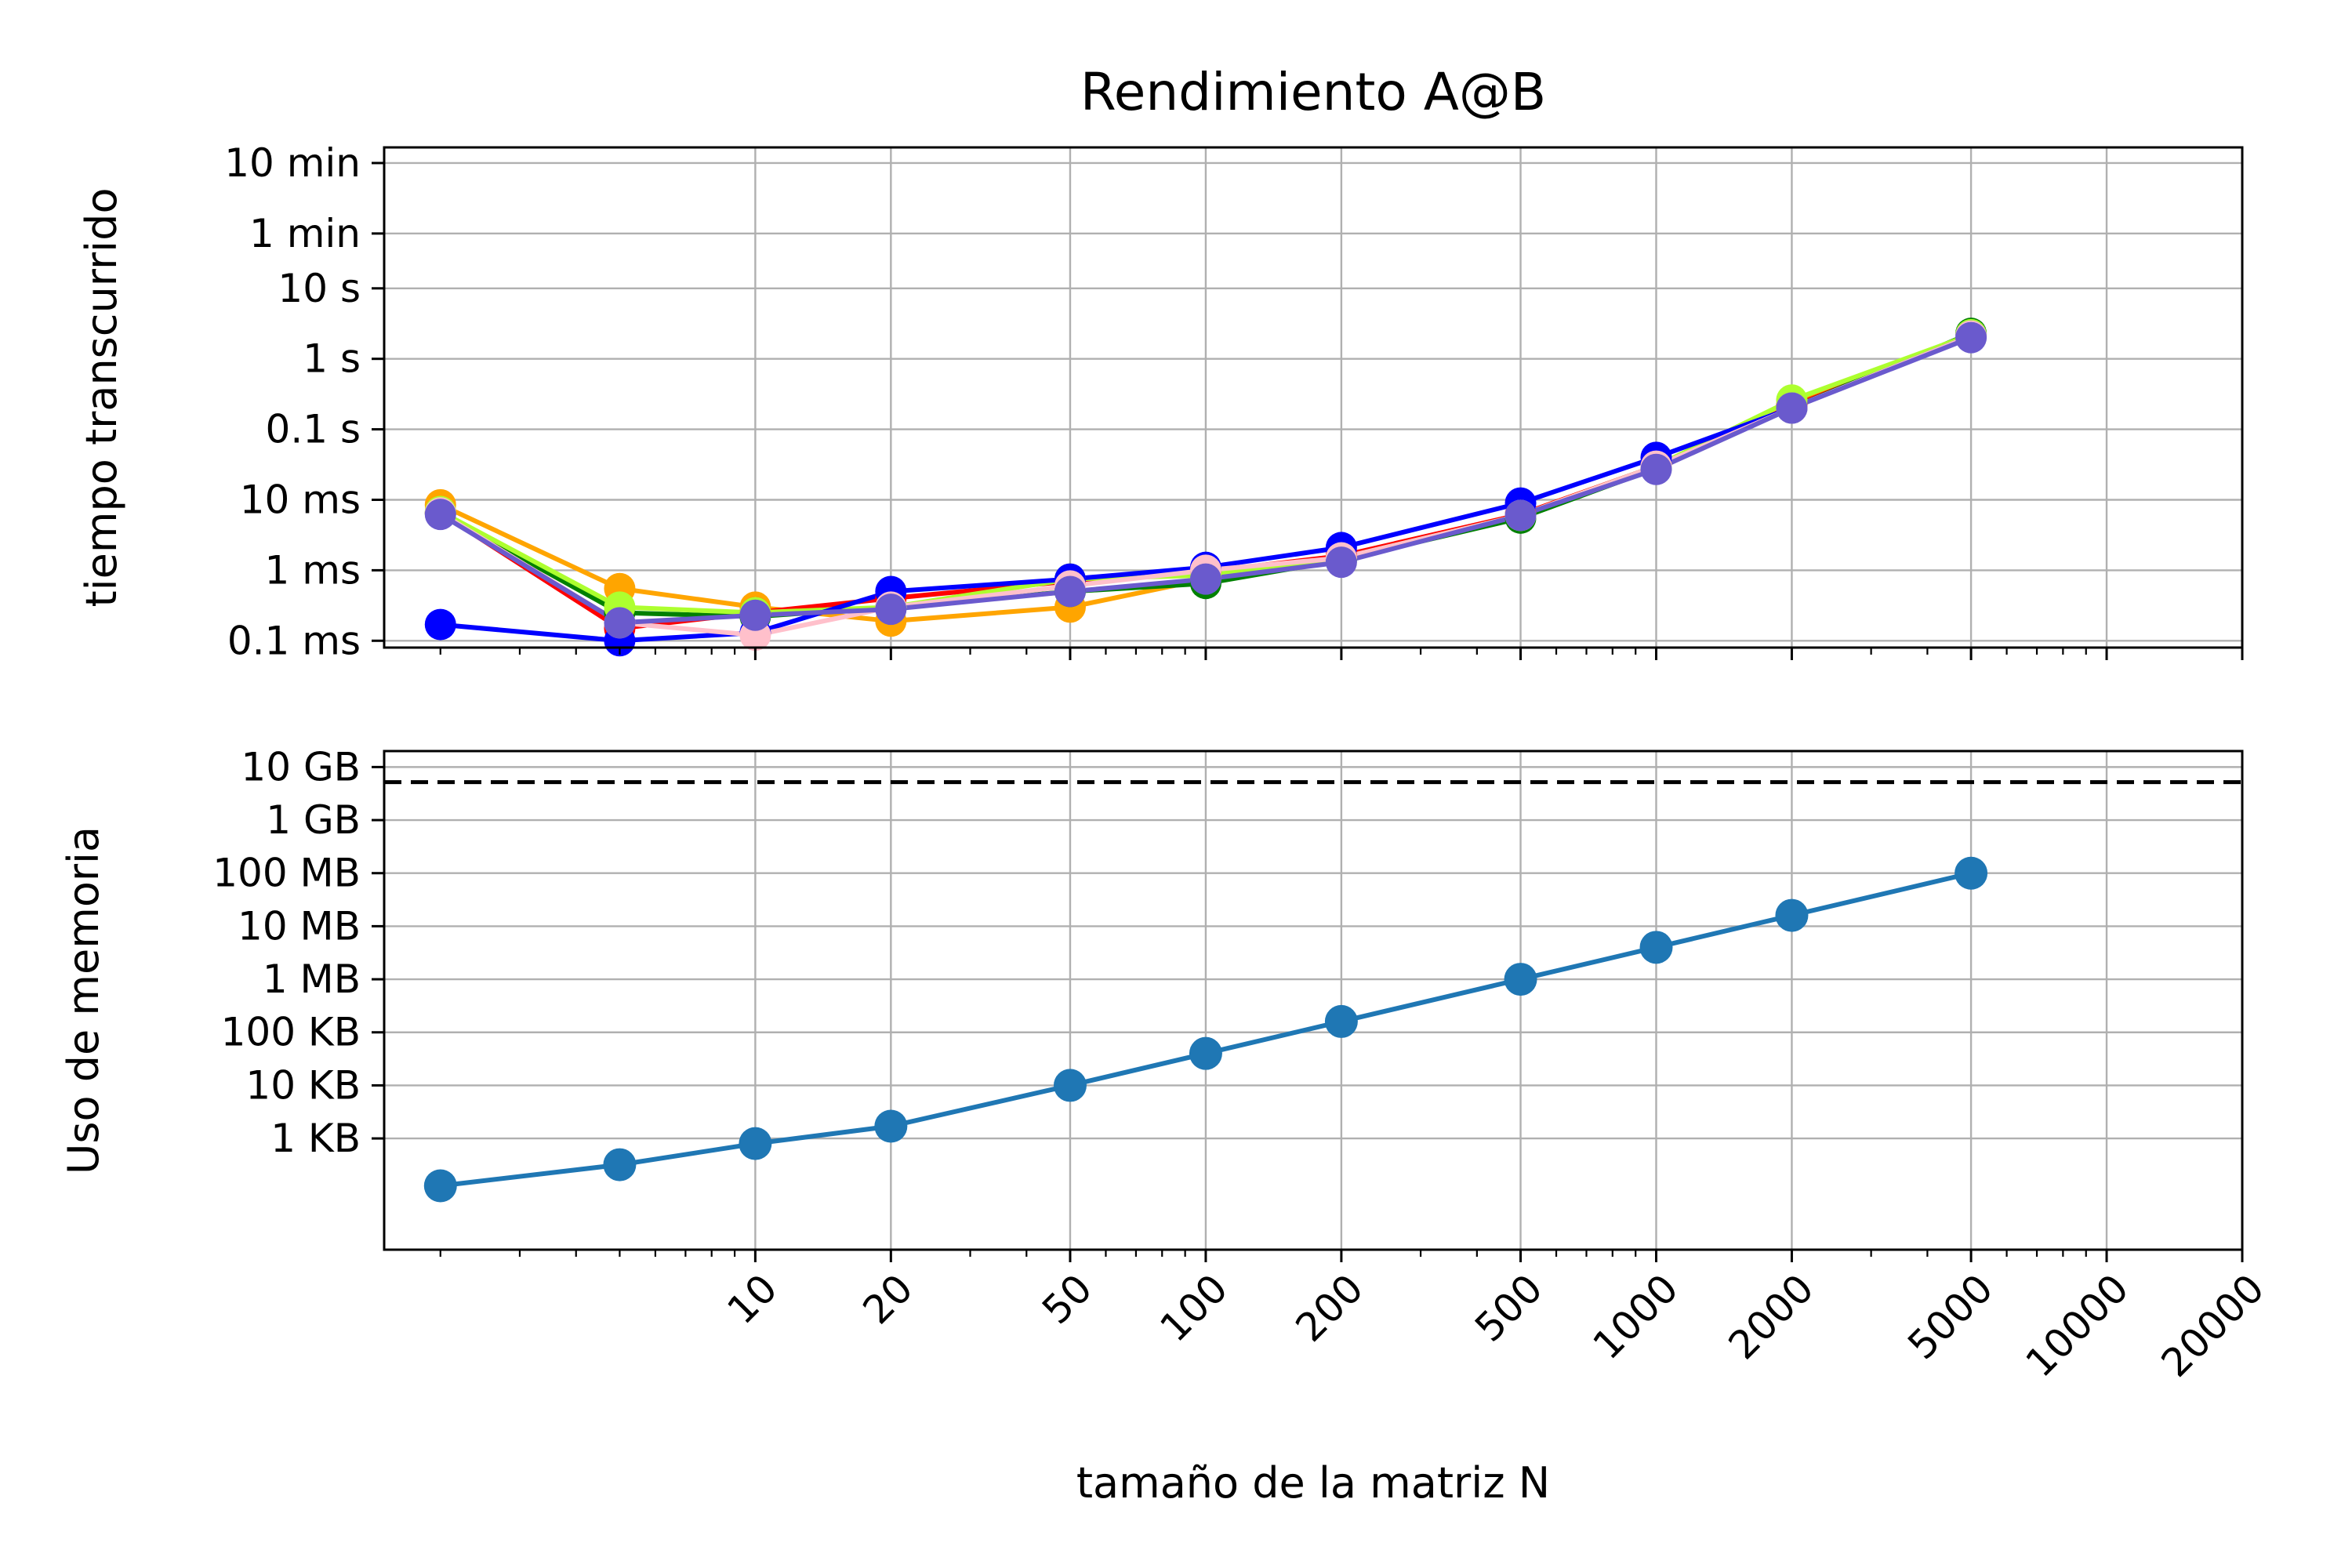 This screenshot has height=1568, width=2352. I want to click on time-ytick-label: 1 s, so click(332, 359).